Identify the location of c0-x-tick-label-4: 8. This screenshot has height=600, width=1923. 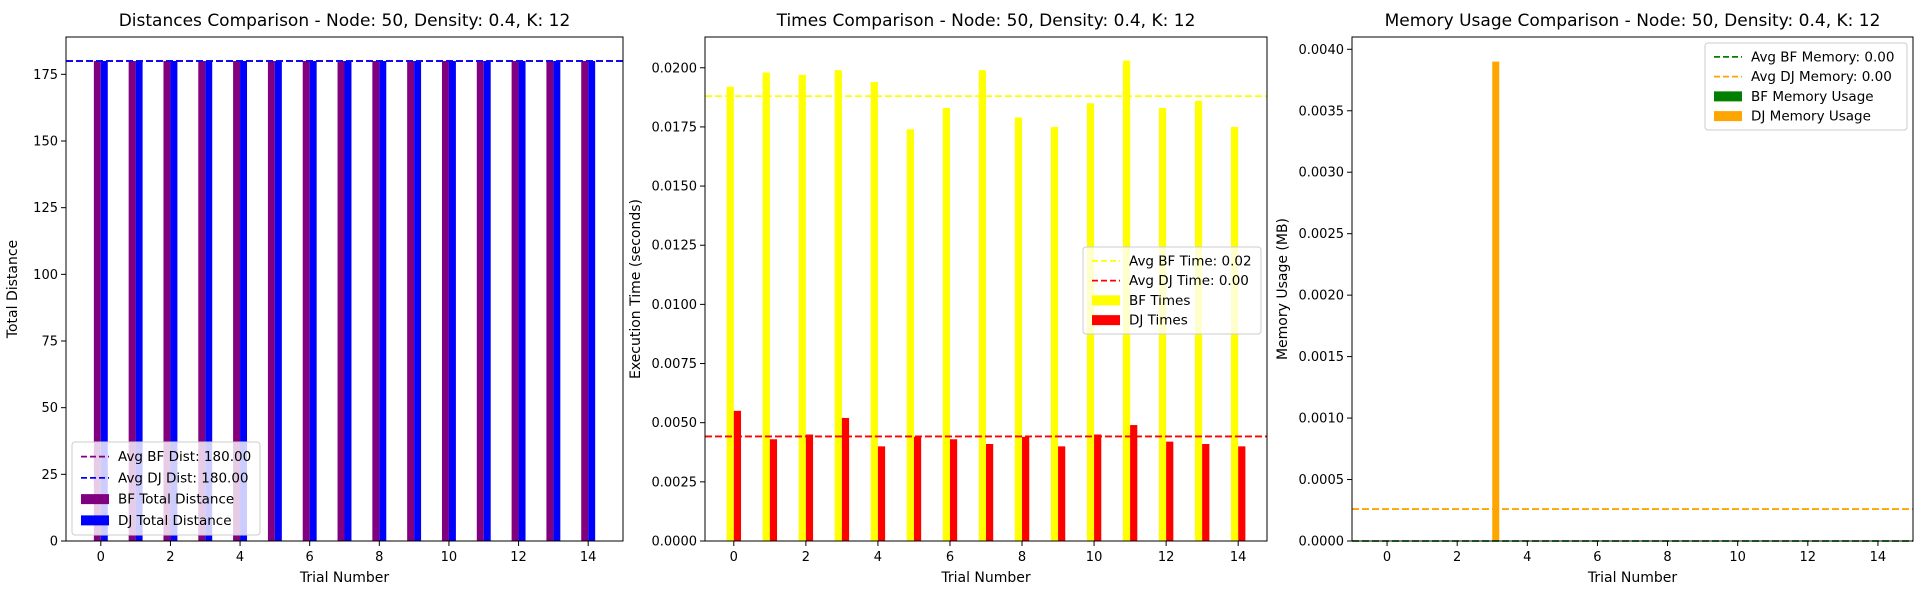
(379, 557).